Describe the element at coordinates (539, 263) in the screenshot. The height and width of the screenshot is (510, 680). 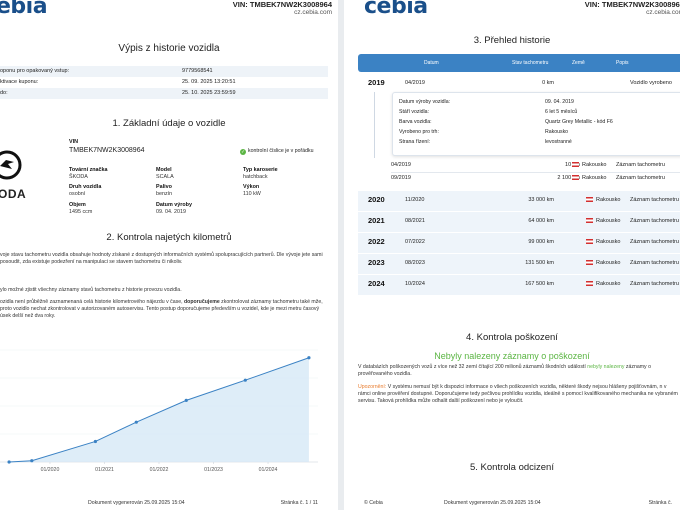
I see `row-km: 131 500 km` at that location.